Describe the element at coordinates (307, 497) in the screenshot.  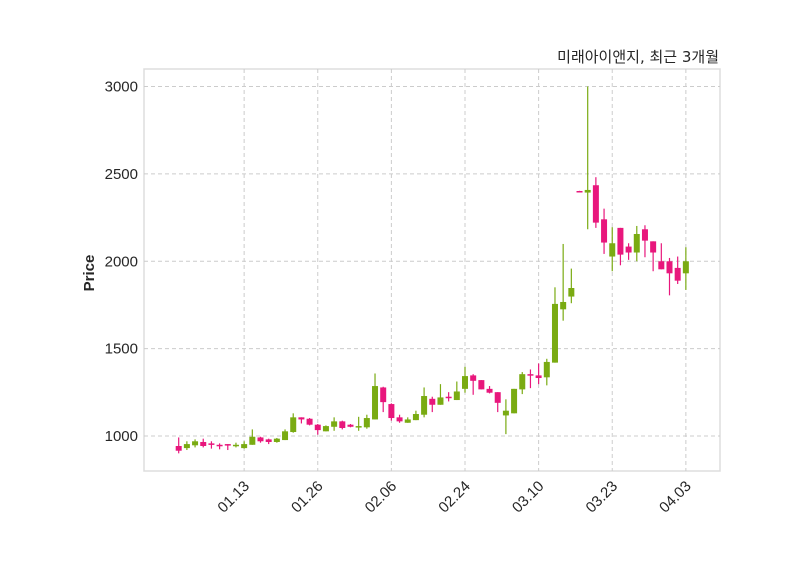
I see `x-tick-label: 01.26` at that location.